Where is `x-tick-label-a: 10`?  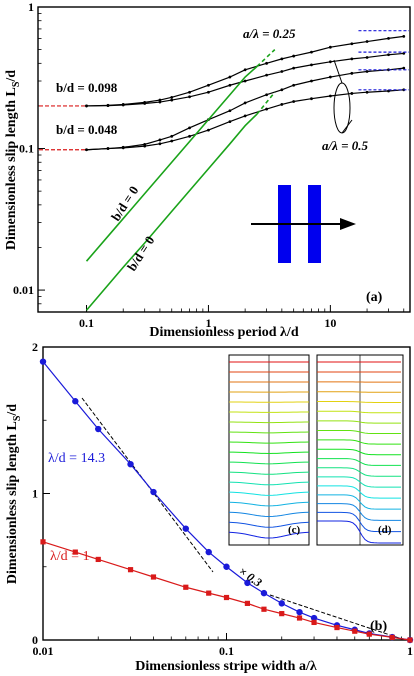
x-tick-label-a: 10 is located at coordinates (330, 323).